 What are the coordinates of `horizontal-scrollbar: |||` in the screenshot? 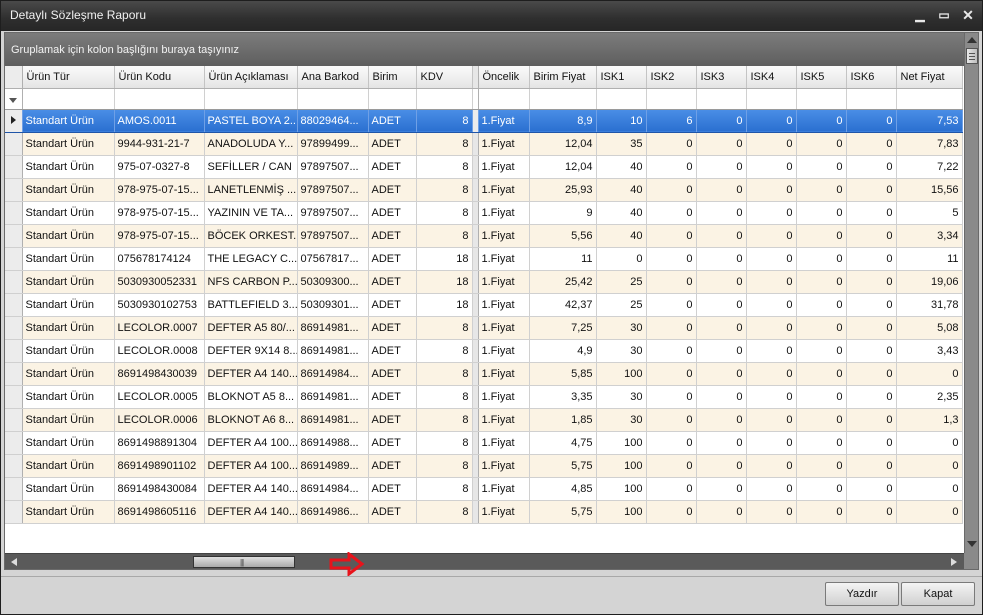 It's located at (484, 561).